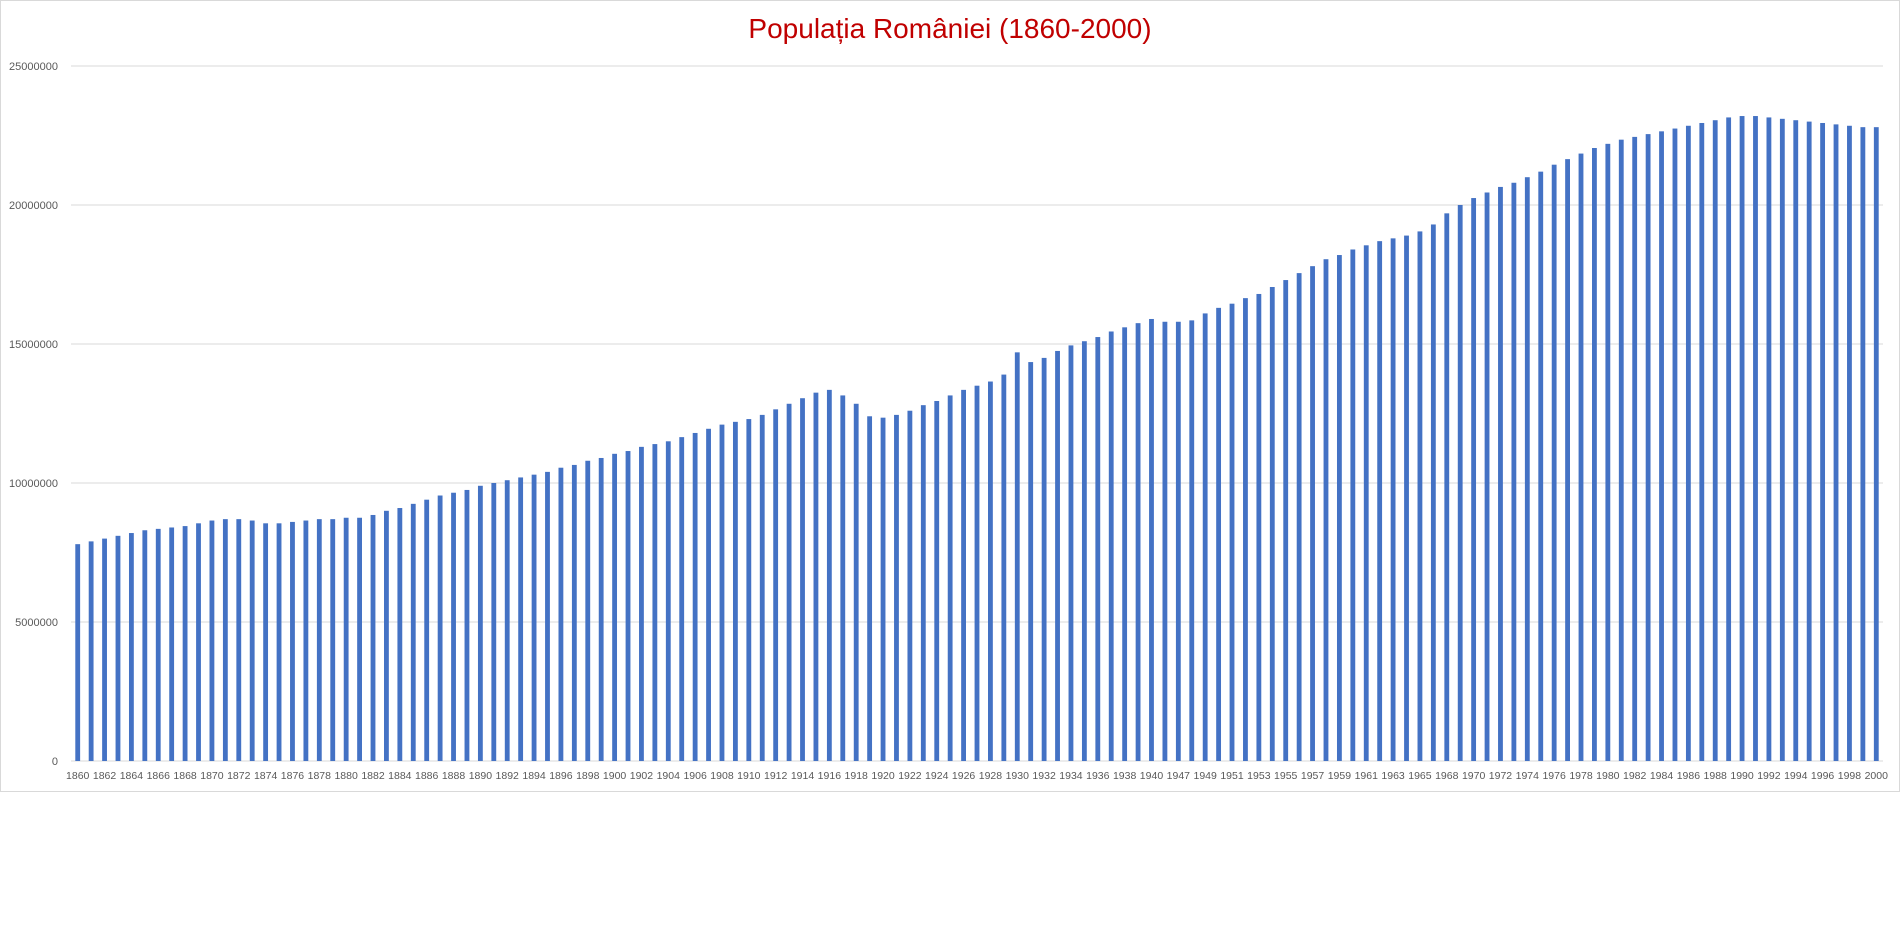 The width and height of the screenshot is (1900, 938). What do you see at coordinates (655, 602) in the screenshot?
I see `bar-1903` at bounding box center [655, 602].